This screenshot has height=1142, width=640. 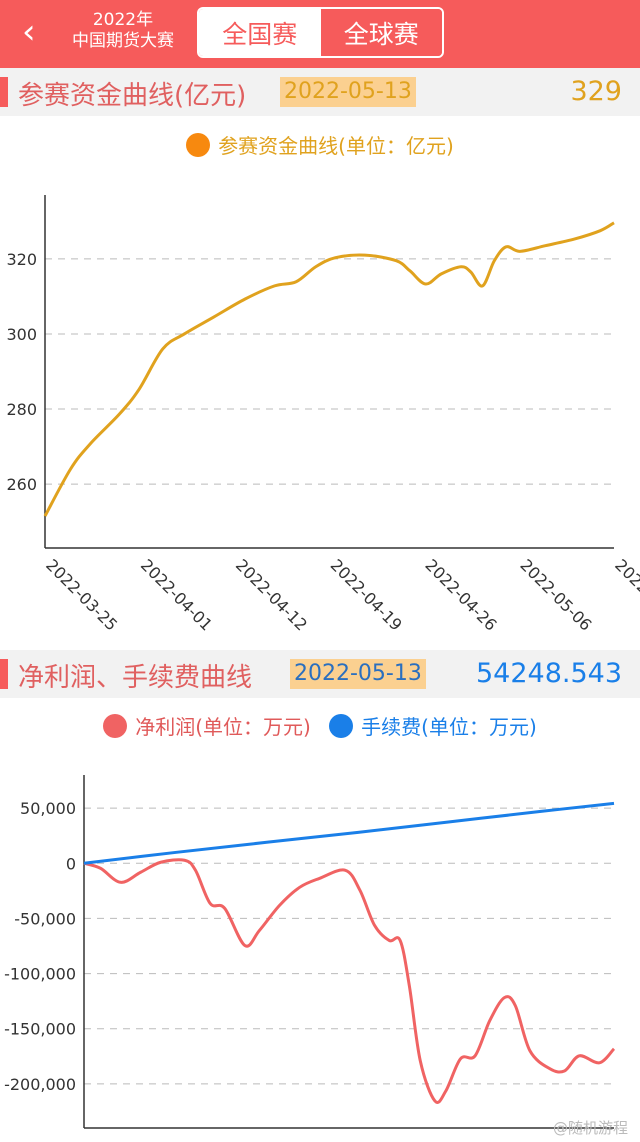 I want to click on legend-label-profit: 净利润(单位：万元), so click(x=223, y=727).